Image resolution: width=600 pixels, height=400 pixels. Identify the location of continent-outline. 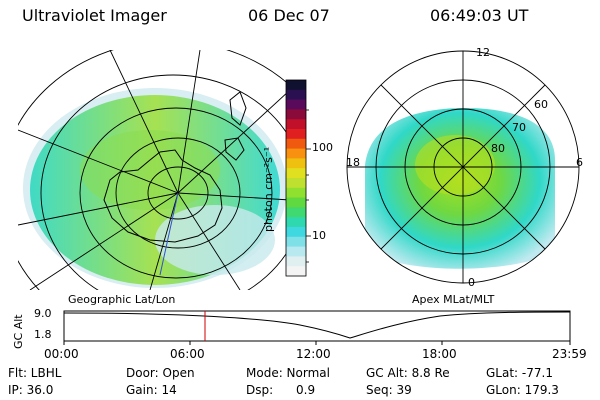
(163, 196).